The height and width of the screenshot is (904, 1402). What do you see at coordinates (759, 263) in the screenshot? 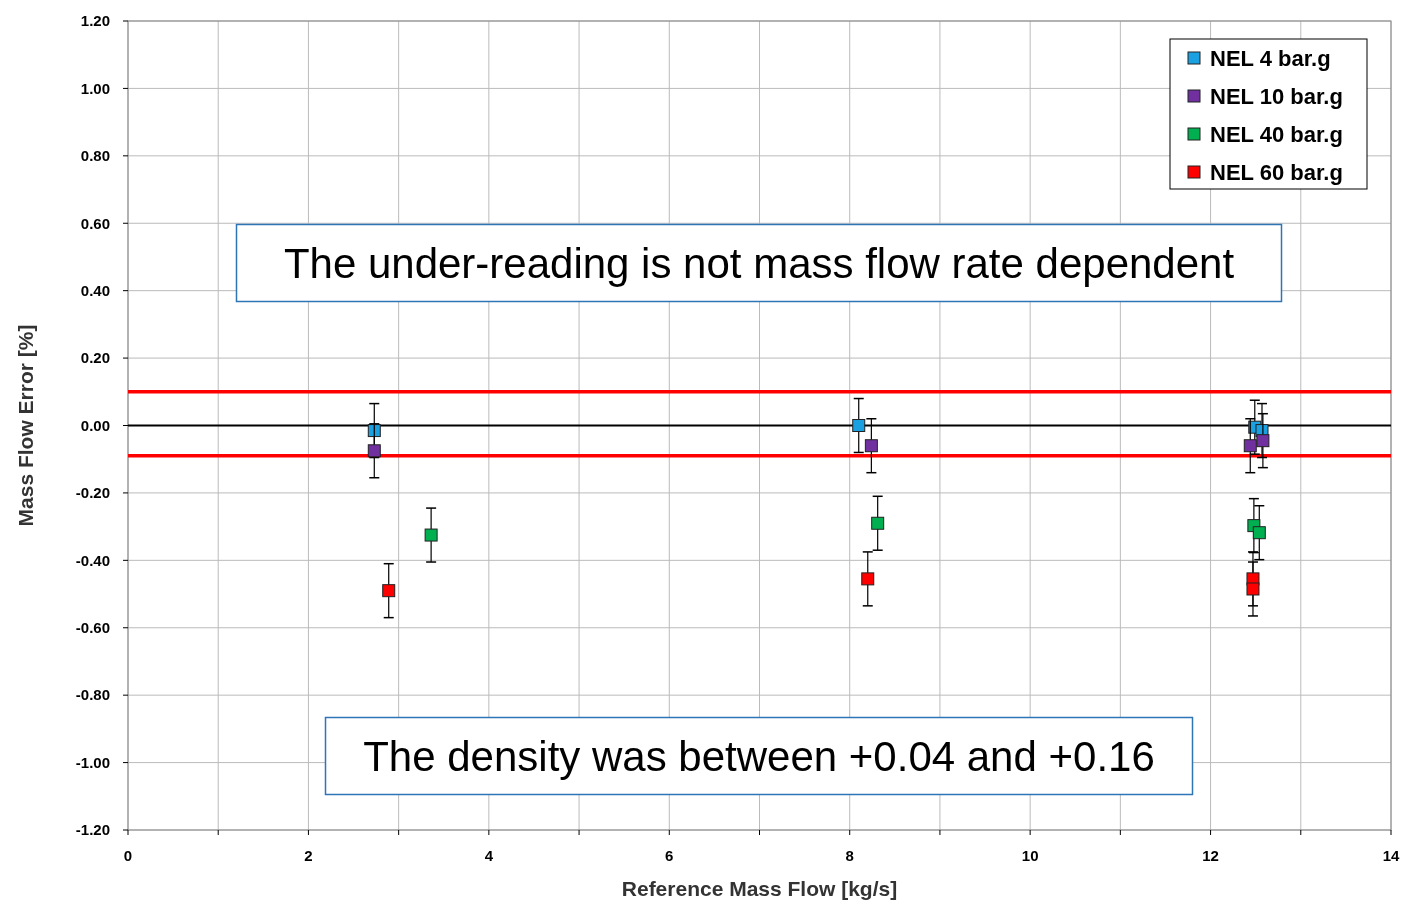
I see `annotation: The under-reading is not mass flow rate dependent` at bounding box center [759, 263].